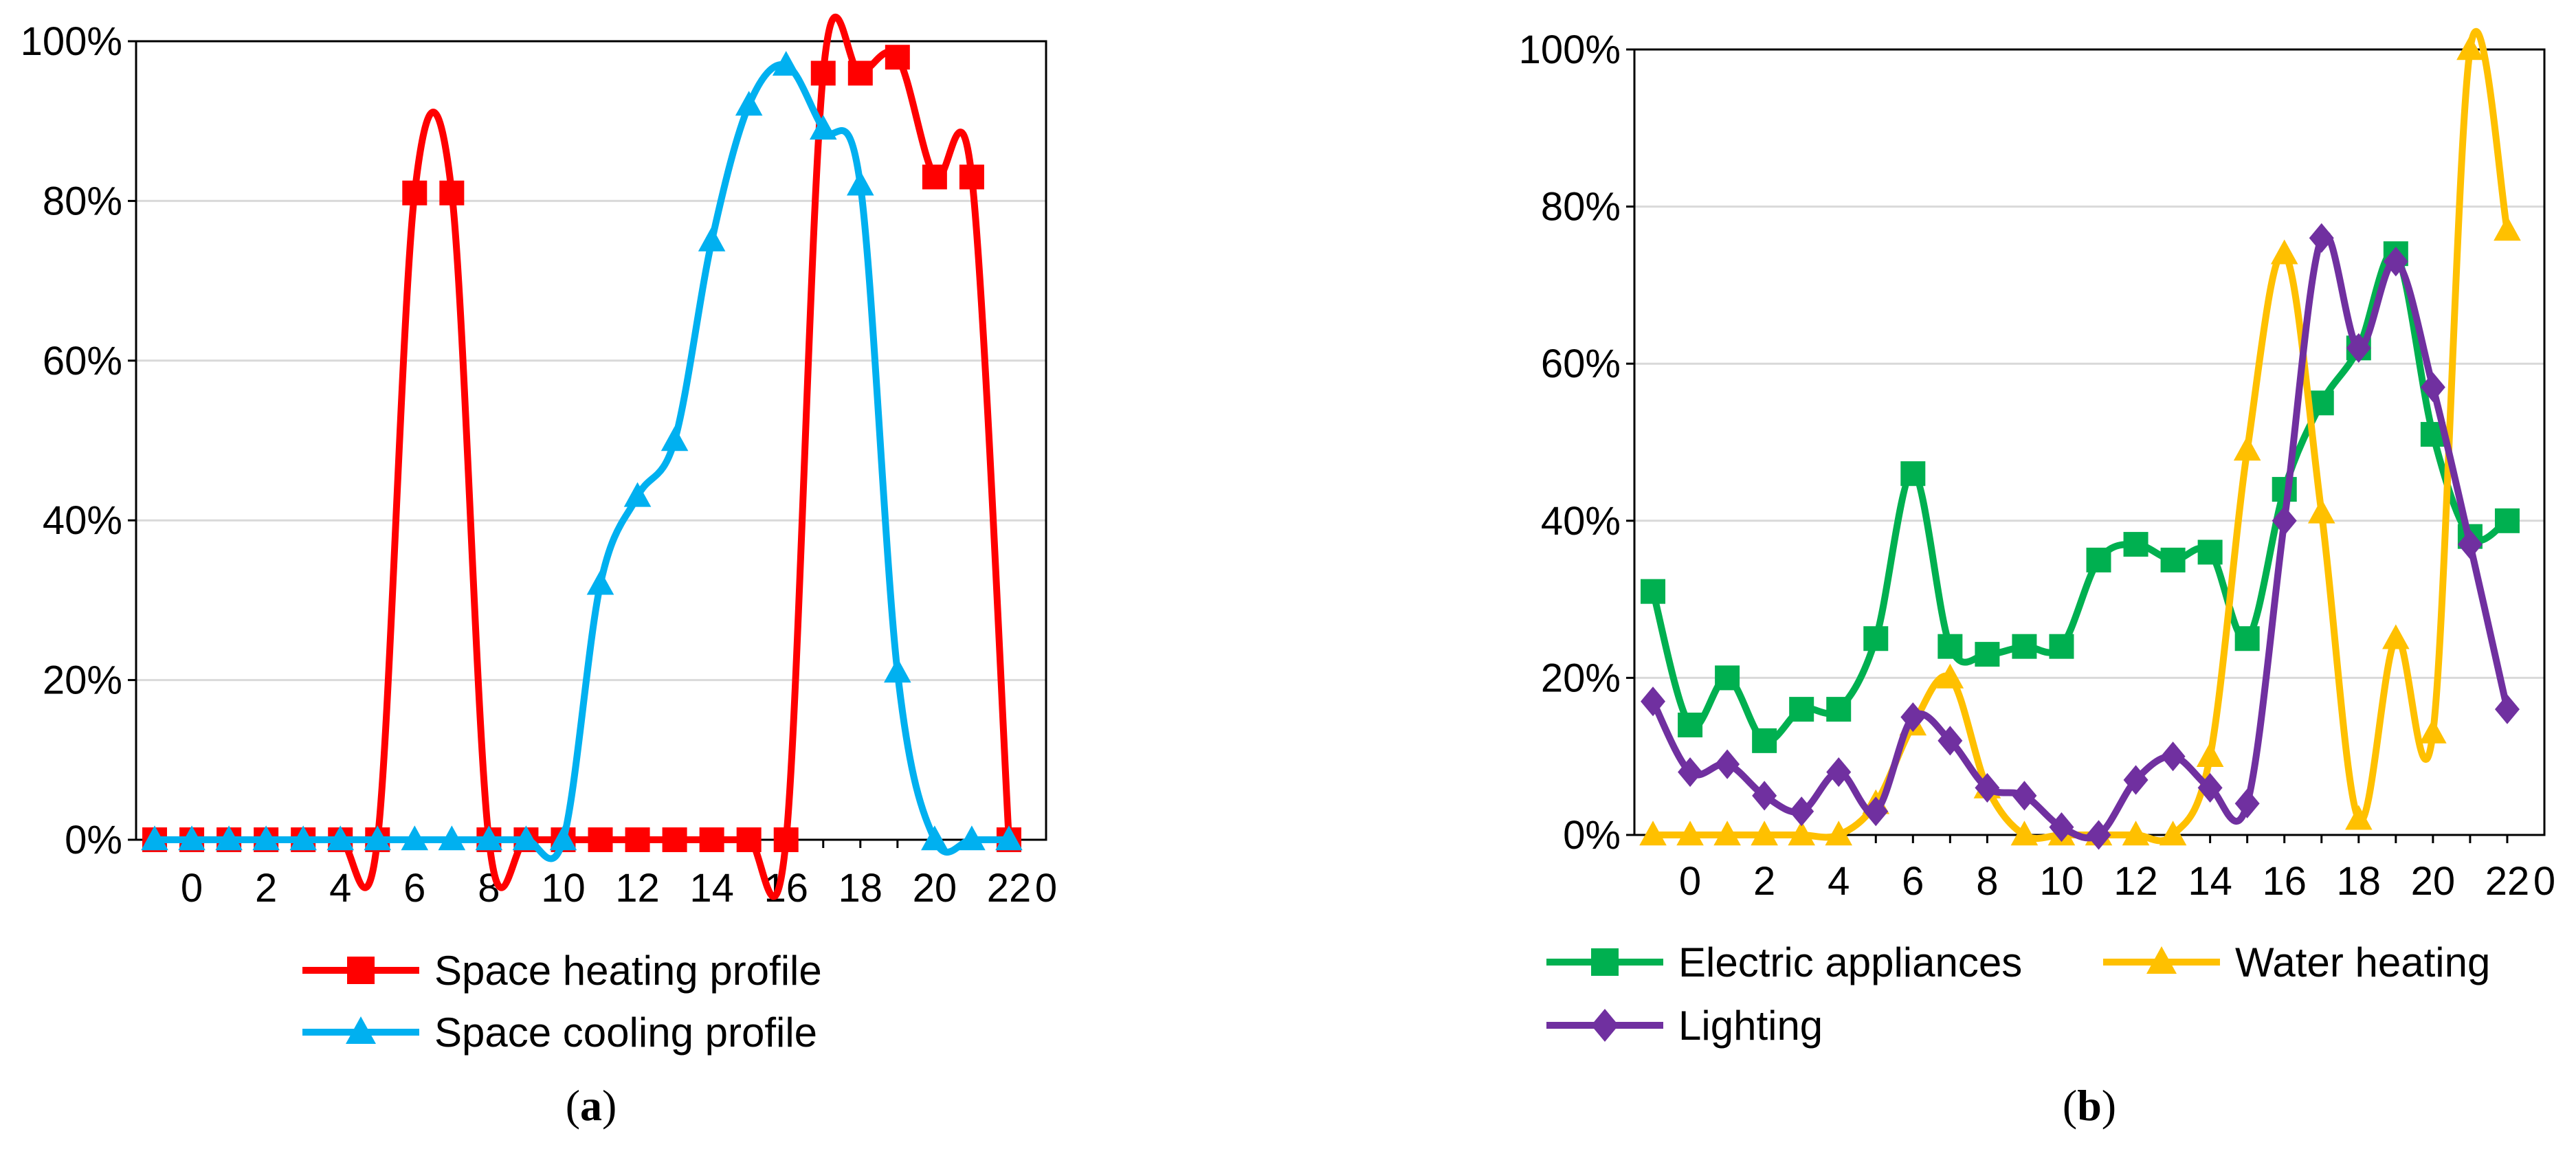 The height and width of the screenshot is (1149, 2576). Describe the element at coordinates (1751, 1026) in the screenshot. I see `legend-label: Lighting` at that location.